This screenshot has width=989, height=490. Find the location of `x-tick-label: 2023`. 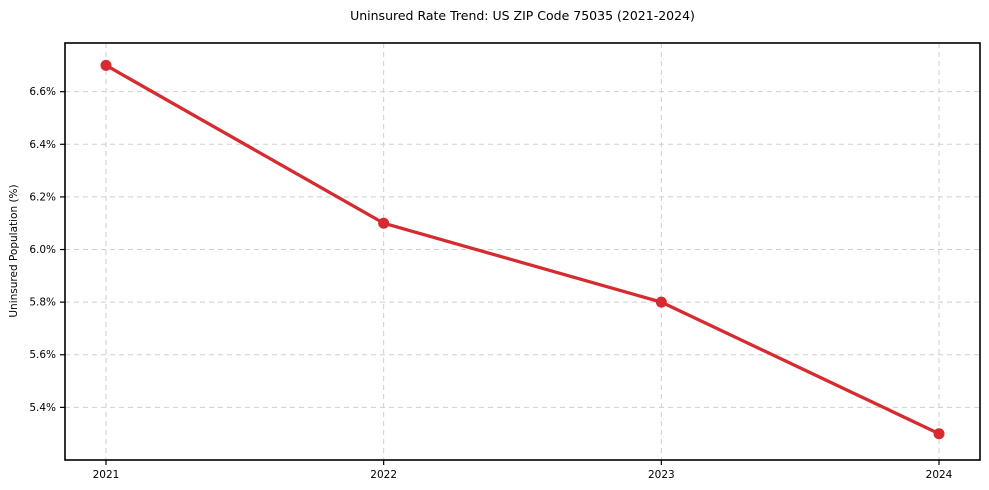

x-tick-label: 2023 is located at coordinates (661, 475).